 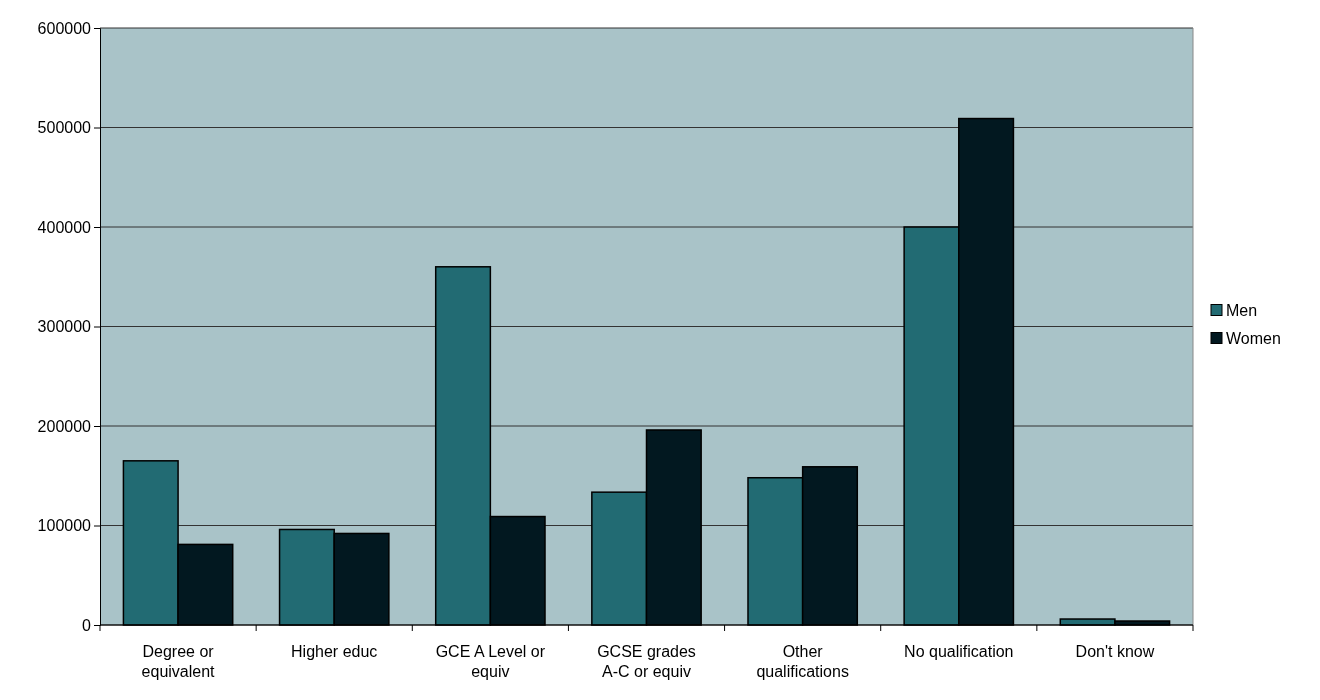 What do you see at coordinates (64, 128) in the screenshot?
I see `y-tick-label: 500000` at bounding box center [64, 128].